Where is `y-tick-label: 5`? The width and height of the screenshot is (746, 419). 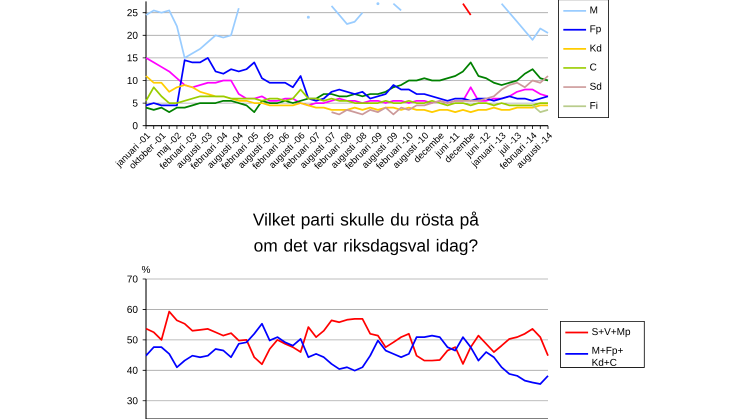
y-tick-label: 5 is located at coordinates (135, 103).